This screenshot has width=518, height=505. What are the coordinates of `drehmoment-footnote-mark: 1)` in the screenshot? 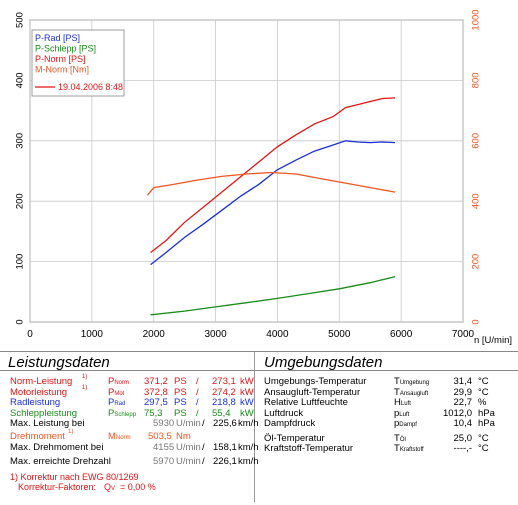 It's located at (71, 432).